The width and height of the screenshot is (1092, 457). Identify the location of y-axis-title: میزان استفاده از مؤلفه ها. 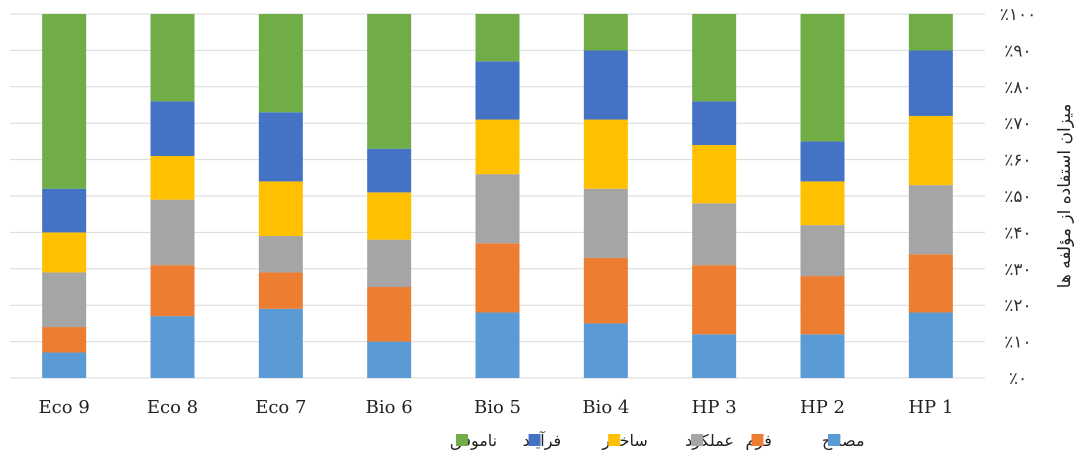
(1065, 196).